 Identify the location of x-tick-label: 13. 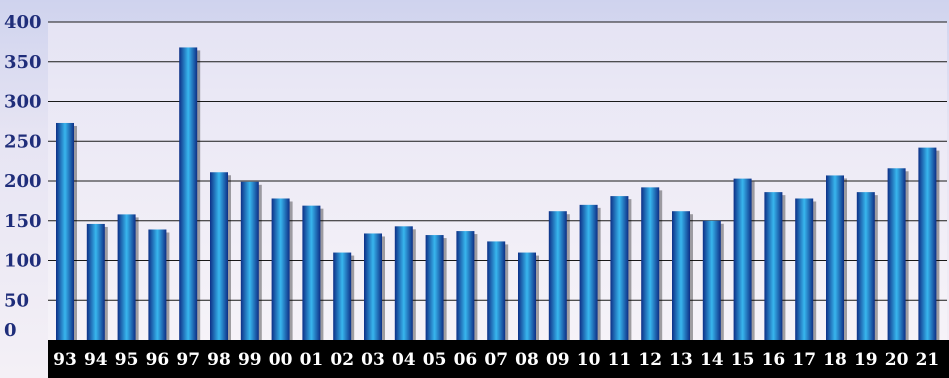
(681, 360).